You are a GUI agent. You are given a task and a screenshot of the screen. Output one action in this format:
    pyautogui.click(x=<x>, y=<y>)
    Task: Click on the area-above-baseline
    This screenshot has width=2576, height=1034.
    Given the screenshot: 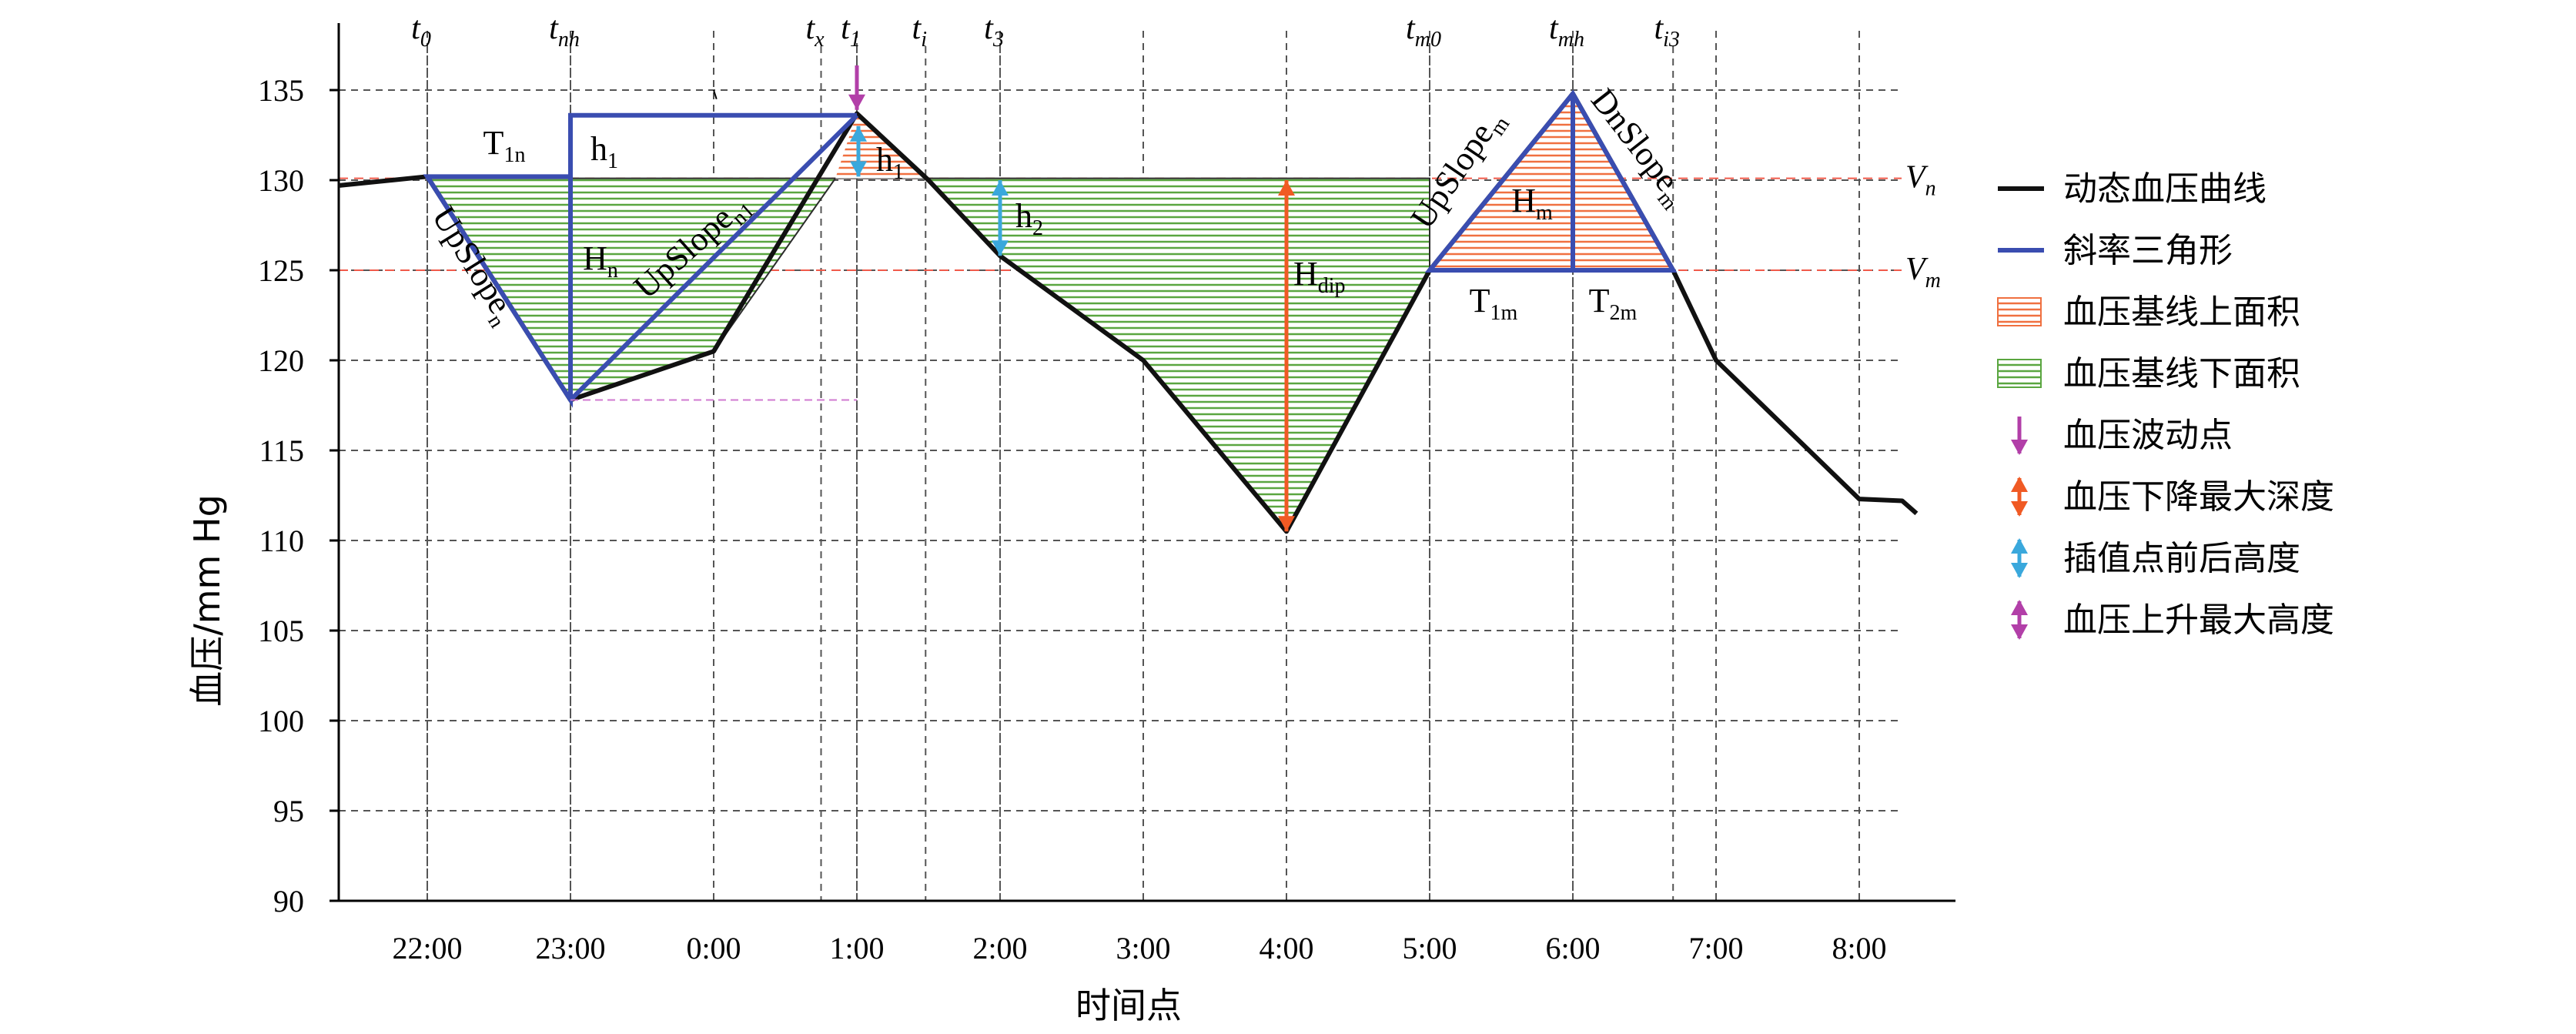 What is the action you would take?
    pyautogui.click(x=1552, y=182)
    